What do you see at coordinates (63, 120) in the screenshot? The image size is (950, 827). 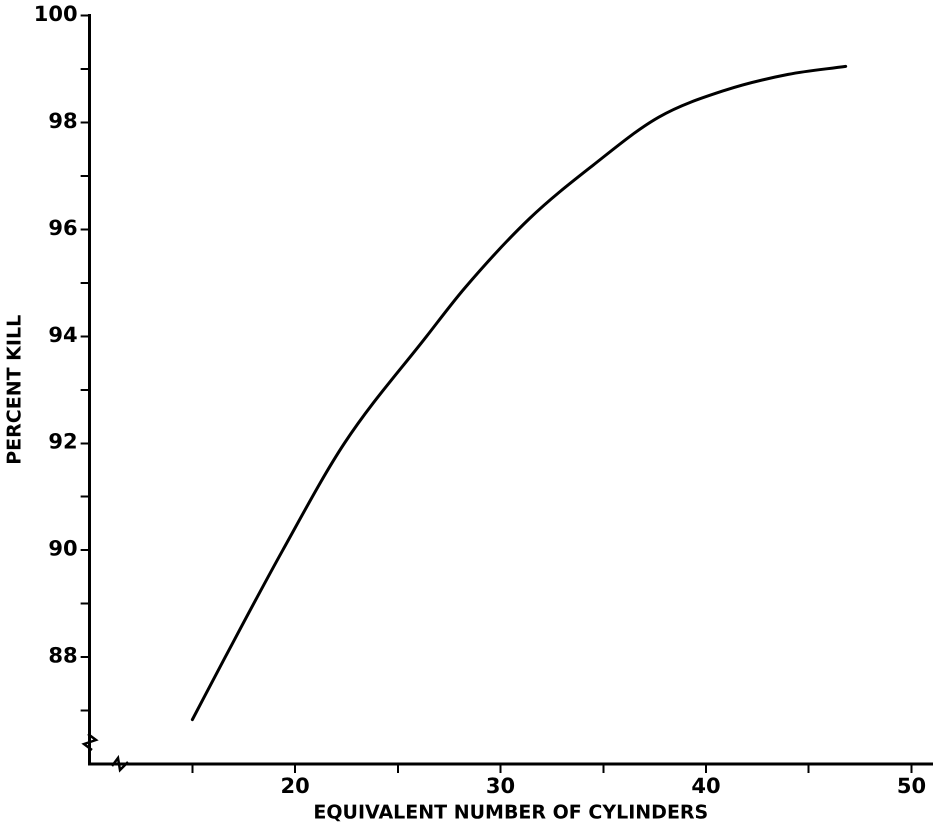 I see `y-tick-label: 98` at bounding box center [63, 120].